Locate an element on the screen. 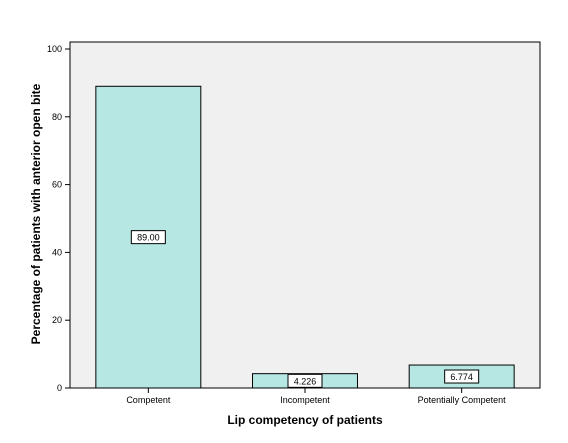 This screenshot has height=443, width=568. x-axis-title: Lip competency of patients is located at coordinates (305, 420).